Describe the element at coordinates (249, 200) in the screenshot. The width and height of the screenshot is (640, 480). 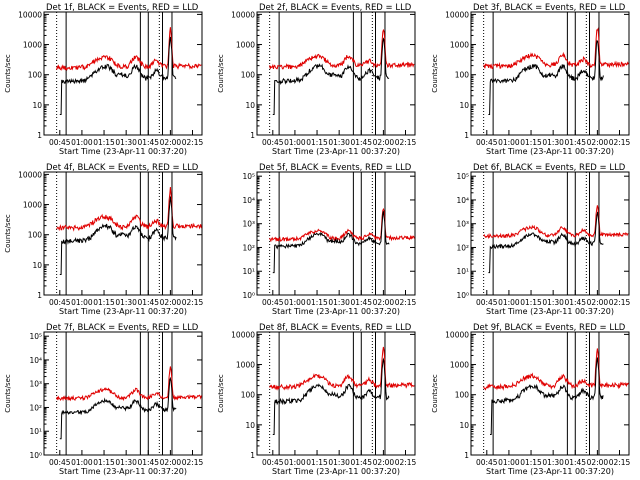
I see `y-tick-label: 10⁴` at that location.